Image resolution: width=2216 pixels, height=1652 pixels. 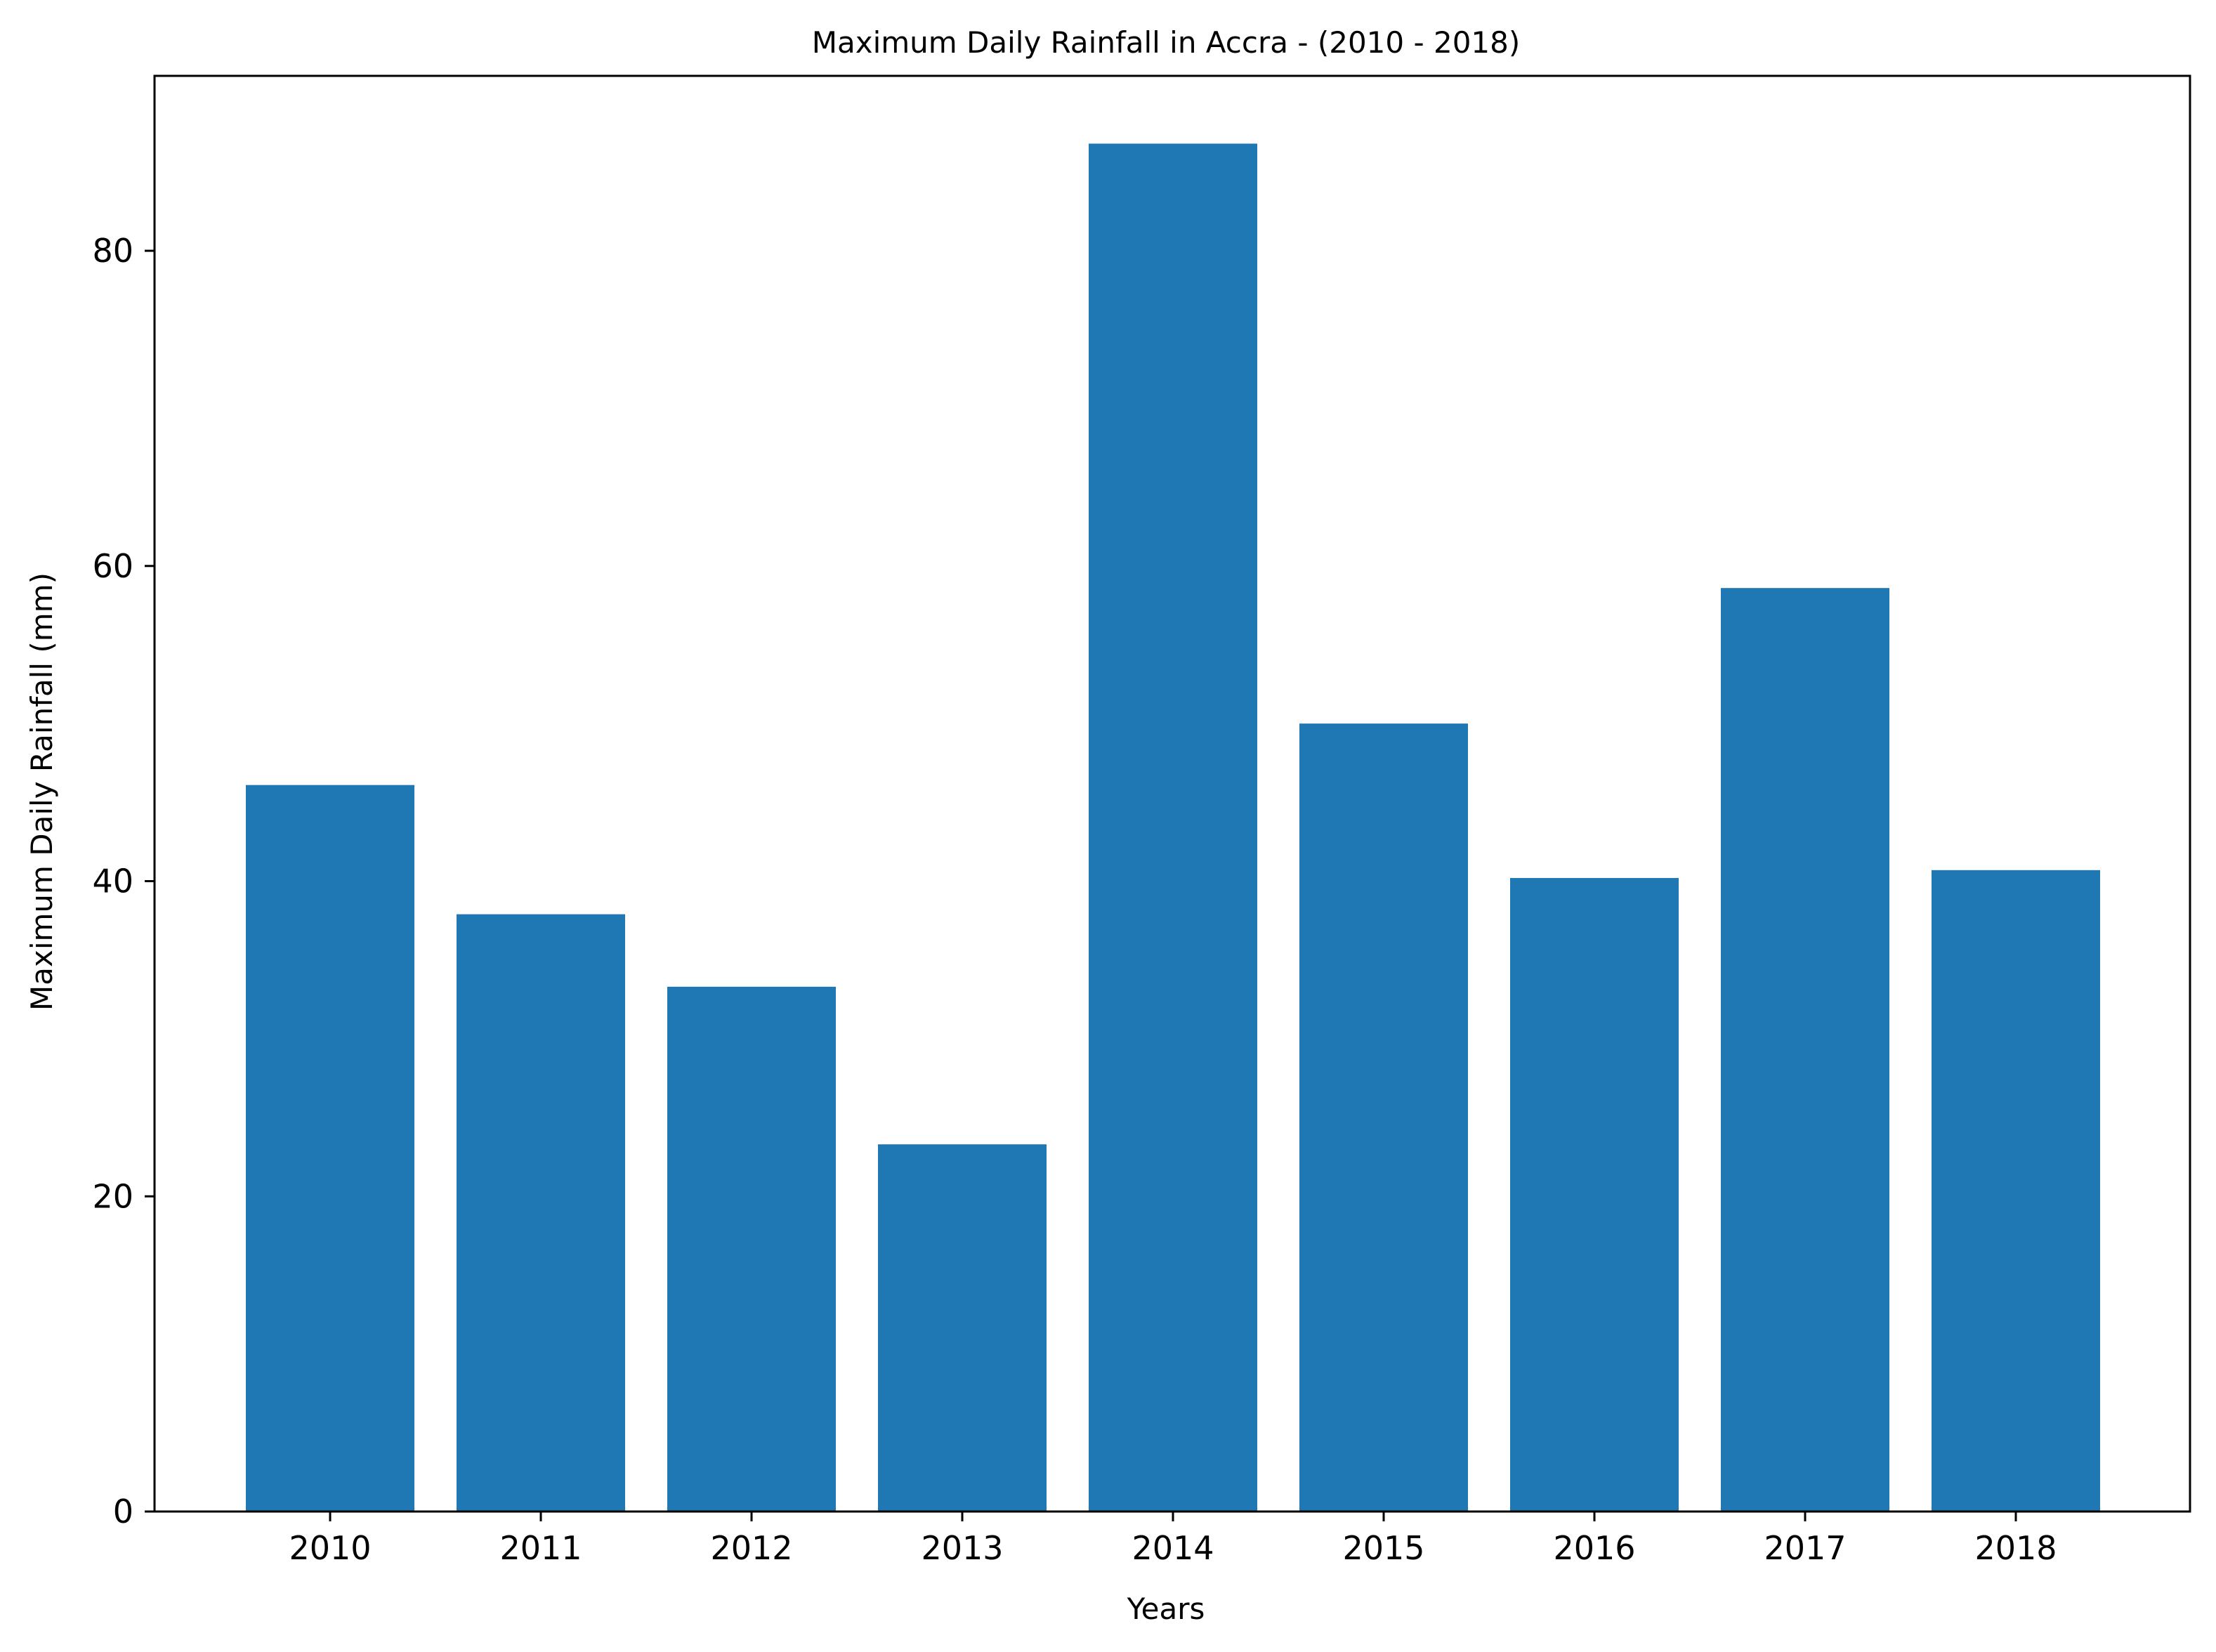 What do you see at coordinates (2016, 1548) in the screenshot?
I see `x-tick-label-2018: 2018` at bounding box center [2016, 1548].